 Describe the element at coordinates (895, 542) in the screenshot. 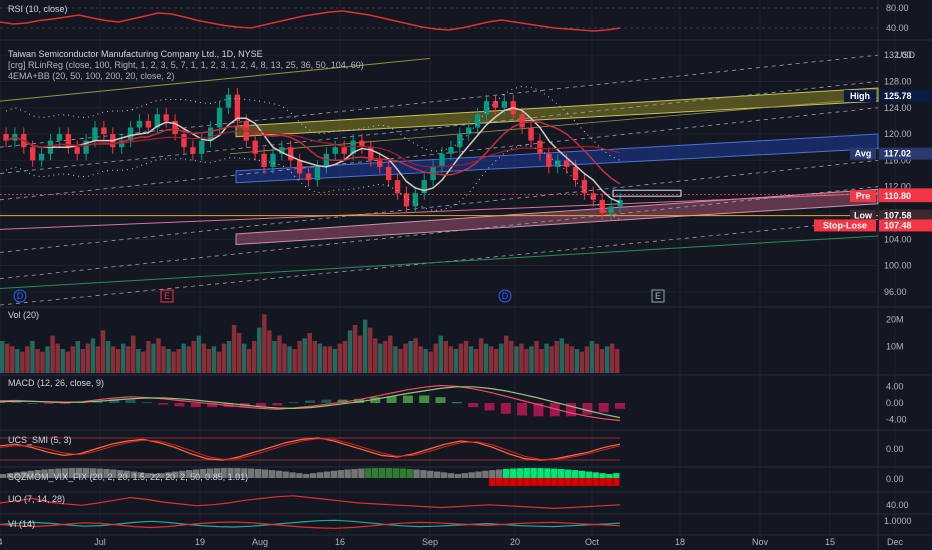

I see `x-tick-11: Dec` at that location.